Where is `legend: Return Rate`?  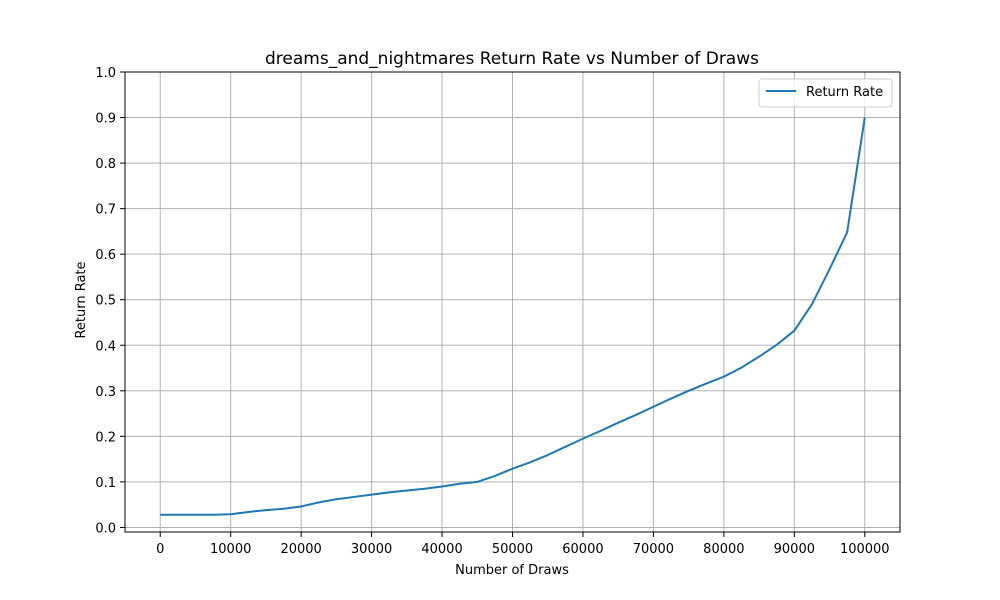
legend: Return Rate is located at coordinates (825, 93).